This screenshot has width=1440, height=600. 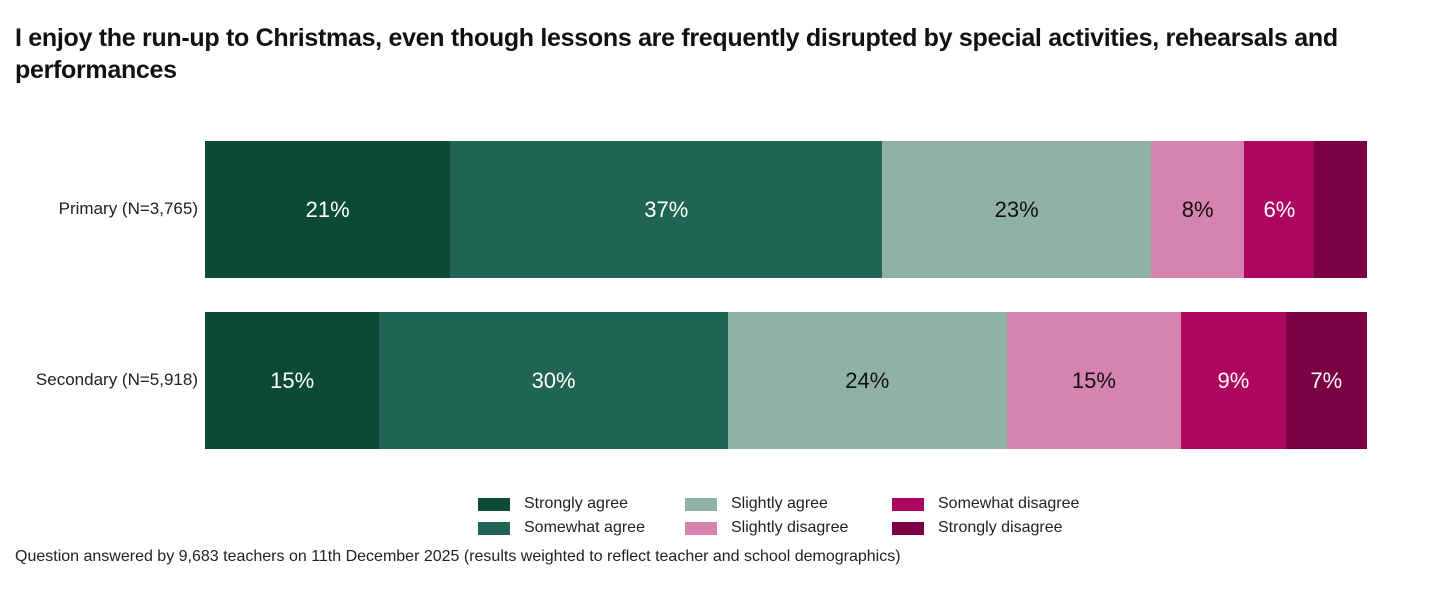 I want to click on data-label: 9%, so click(x=1233, y=380).